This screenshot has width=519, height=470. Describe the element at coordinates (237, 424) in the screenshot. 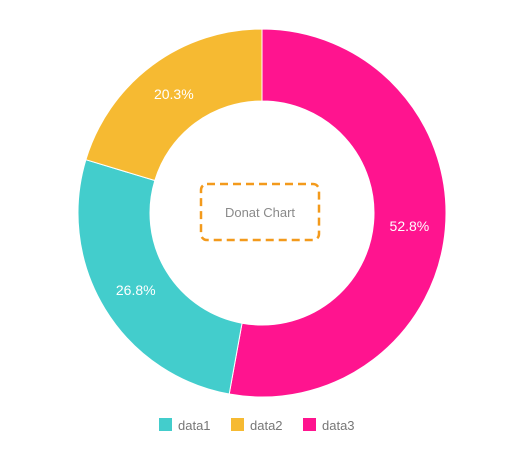

I see `legend-swatch-data2` at that location.